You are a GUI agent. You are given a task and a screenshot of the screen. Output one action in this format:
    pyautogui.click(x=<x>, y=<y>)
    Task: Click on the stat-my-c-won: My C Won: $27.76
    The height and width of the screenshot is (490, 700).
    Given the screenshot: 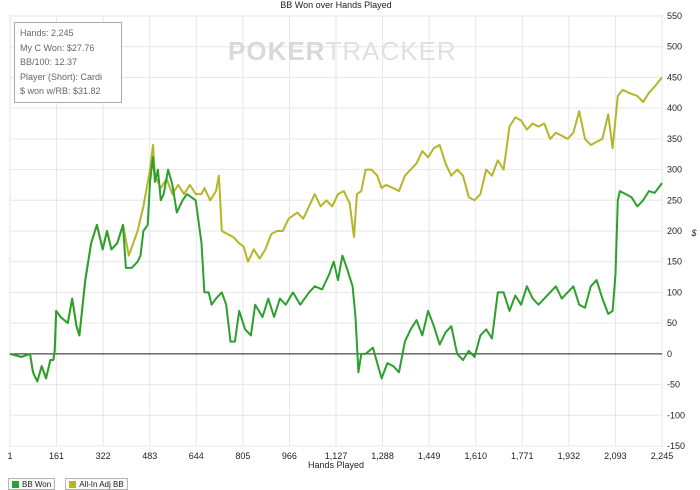 What is the action you would take?
    pyautogui.click(x=57, y=47)
    